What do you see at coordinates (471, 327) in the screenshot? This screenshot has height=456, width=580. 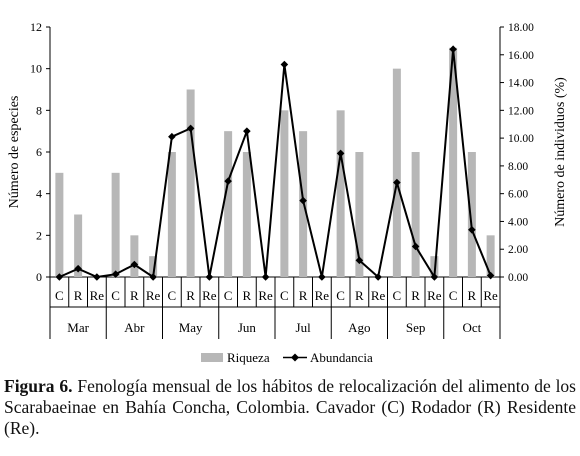 I see `month-label: Oct` at bounding box center [471, 327].